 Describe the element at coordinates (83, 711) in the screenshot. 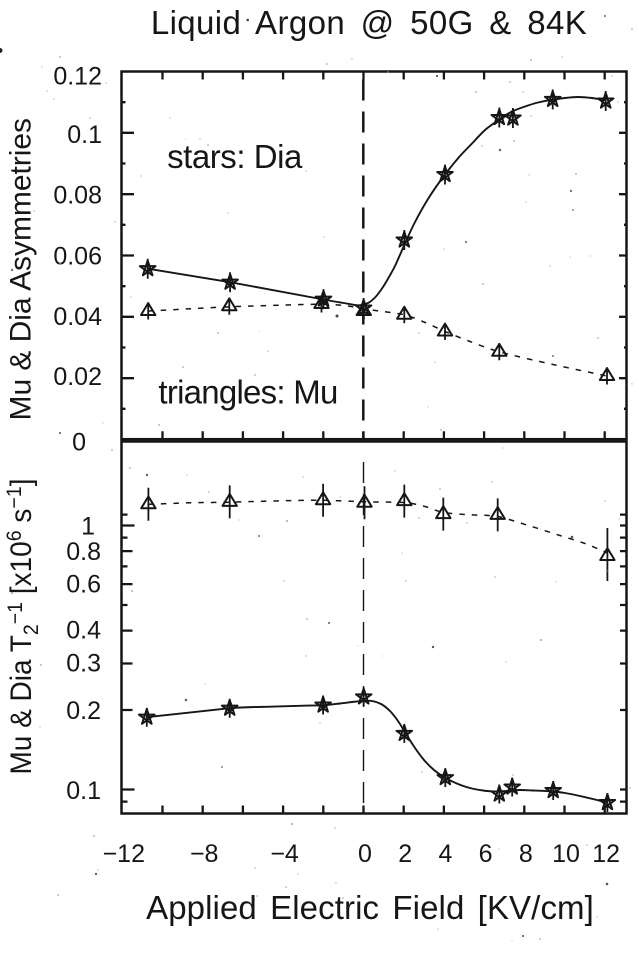

I see `svg-text: 0.2` at that location.